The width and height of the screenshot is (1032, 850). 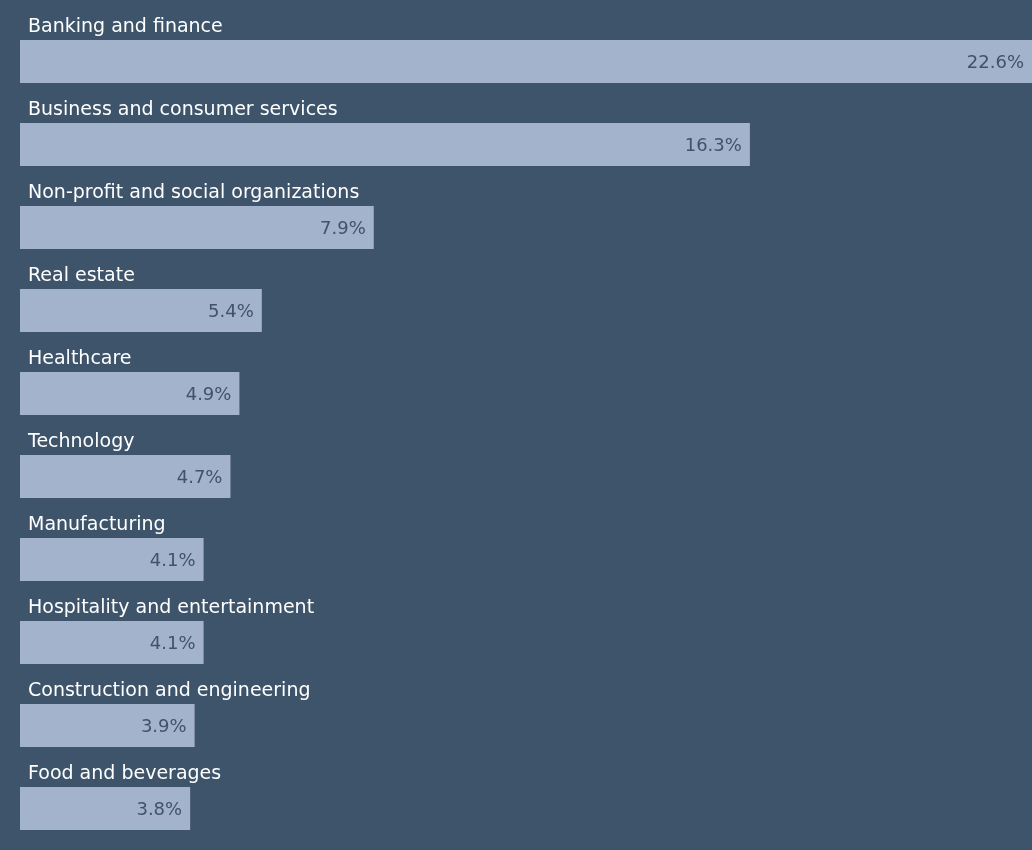 I want to click on data-label: 16.3%, so click(x=713, y=144).